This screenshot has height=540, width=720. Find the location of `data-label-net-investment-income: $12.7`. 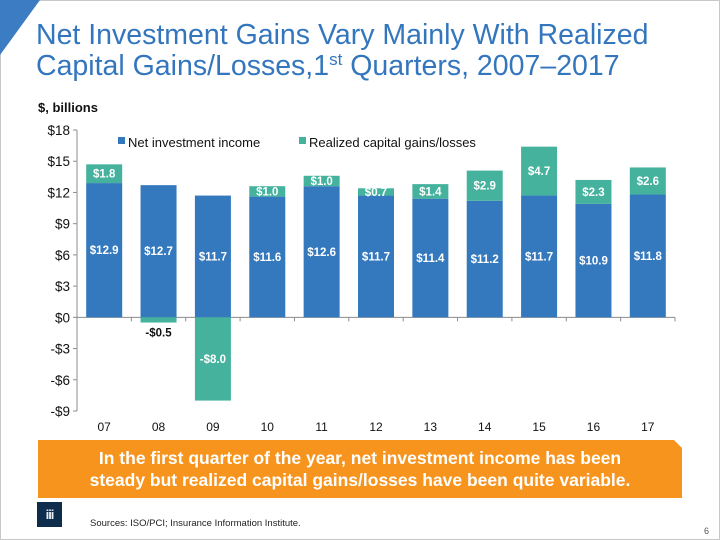

data-label-net-investment-income: $12.7 is located at coordinates (158, 252).